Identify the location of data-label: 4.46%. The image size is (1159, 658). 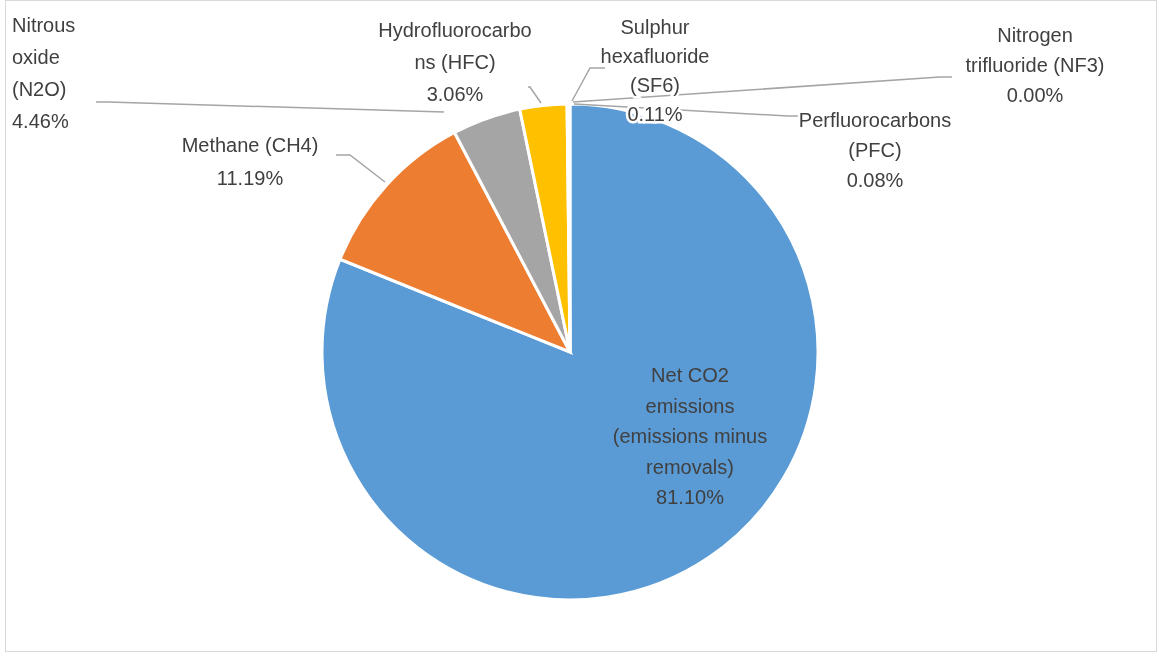
(40, 121).